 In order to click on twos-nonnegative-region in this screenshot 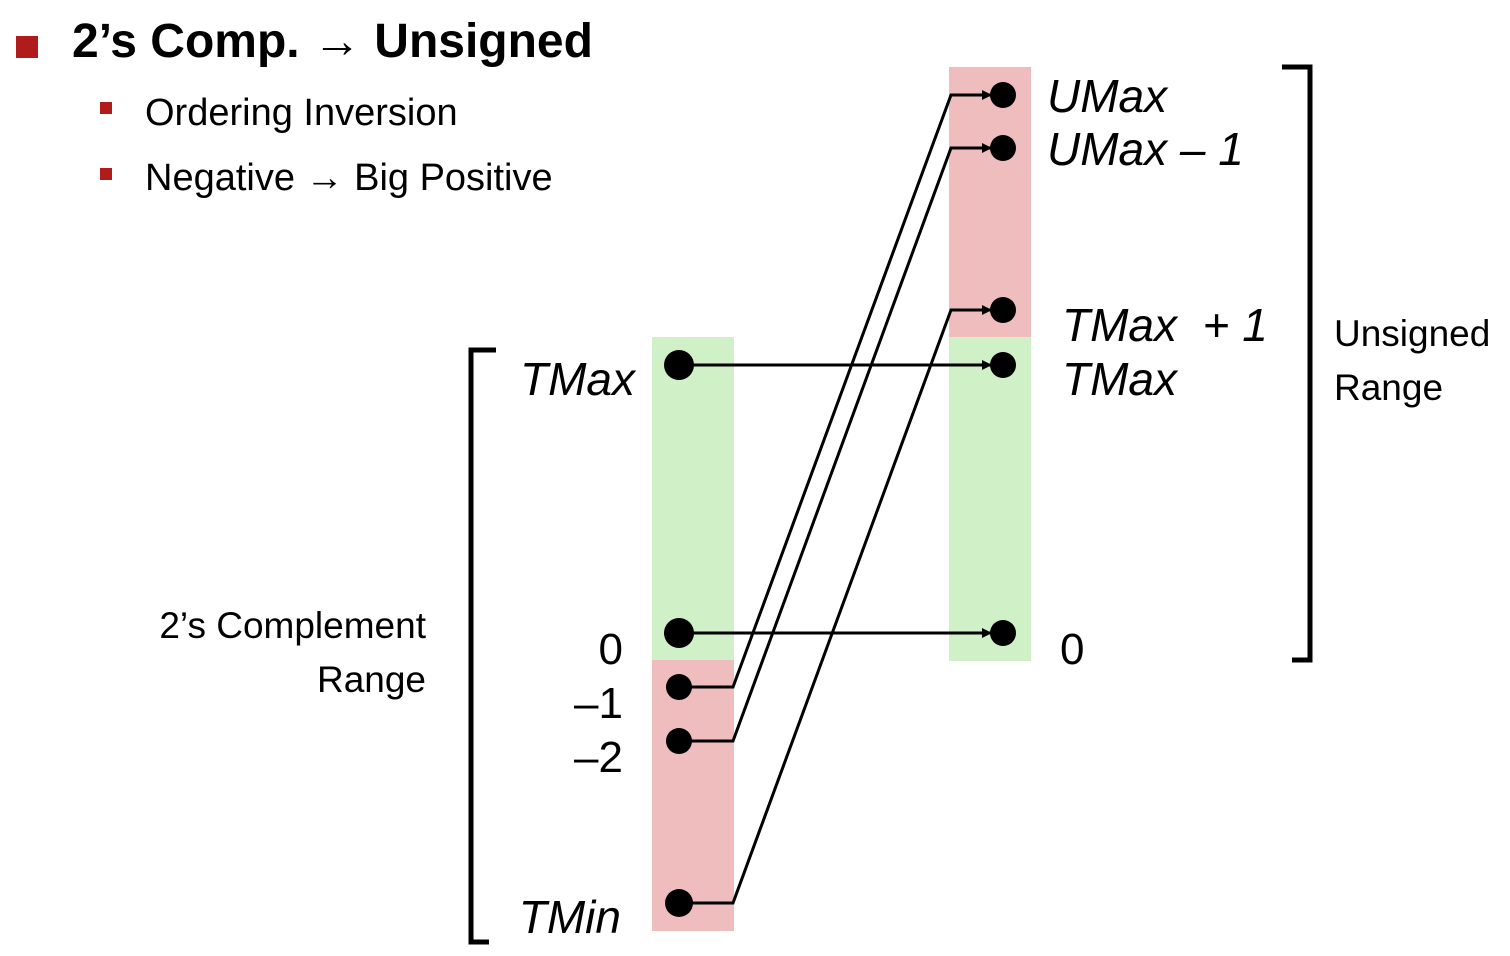, I will do `click(693, 498)`.